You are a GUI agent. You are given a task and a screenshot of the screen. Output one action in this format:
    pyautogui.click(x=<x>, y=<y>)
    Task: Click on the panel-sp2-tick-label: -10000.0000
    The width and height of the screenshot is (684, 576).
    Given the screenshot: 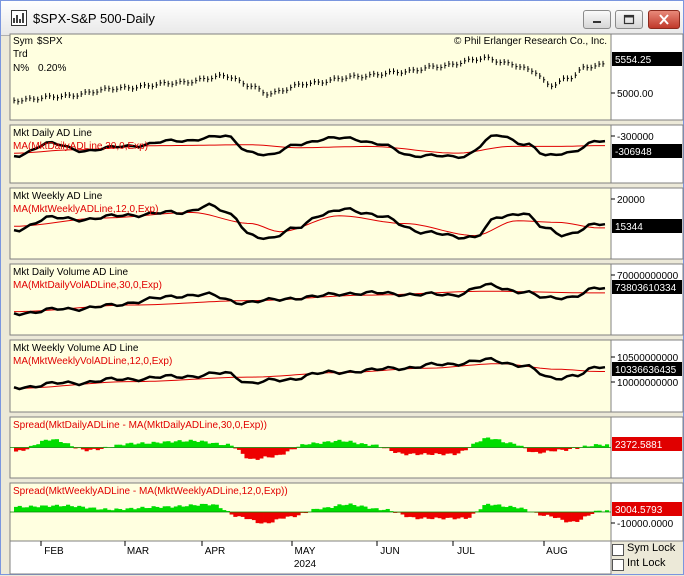 What is the action you would take?
    pyautogui.click(x=645, y=524)
    